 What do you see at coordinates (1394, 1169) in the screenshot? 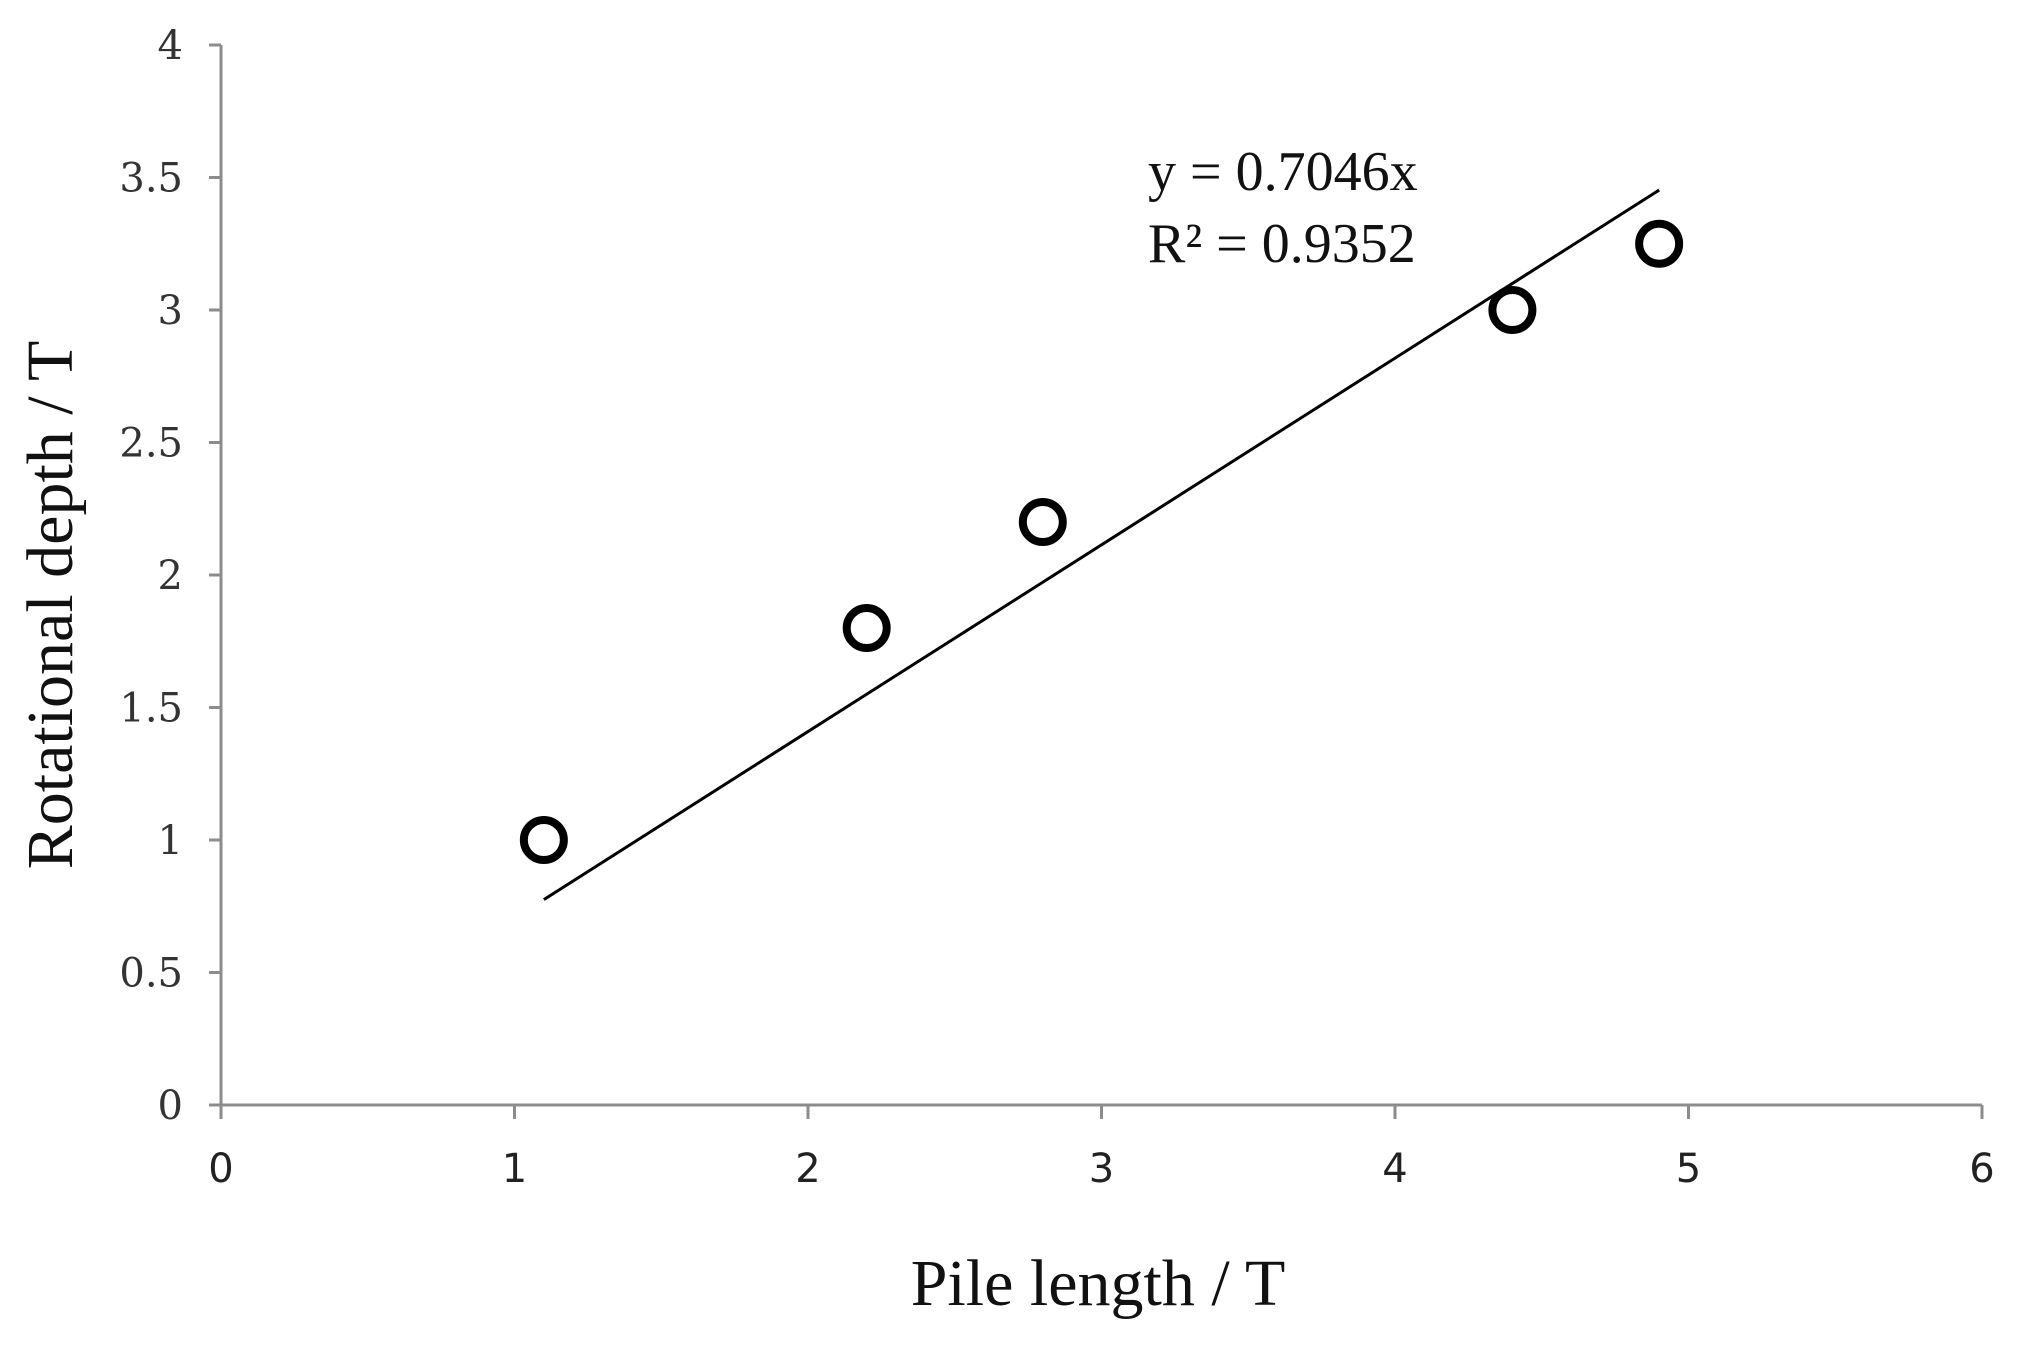
I see `x-tick-label: 4` at bounding box center [1394, 1169].